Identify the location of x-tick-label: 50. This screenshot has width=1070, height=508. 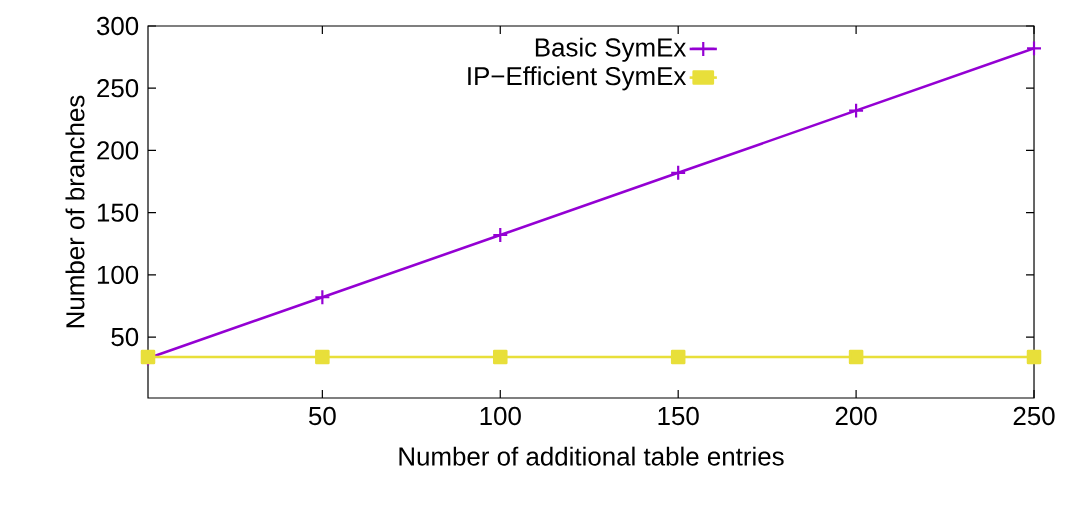
(322, 416).